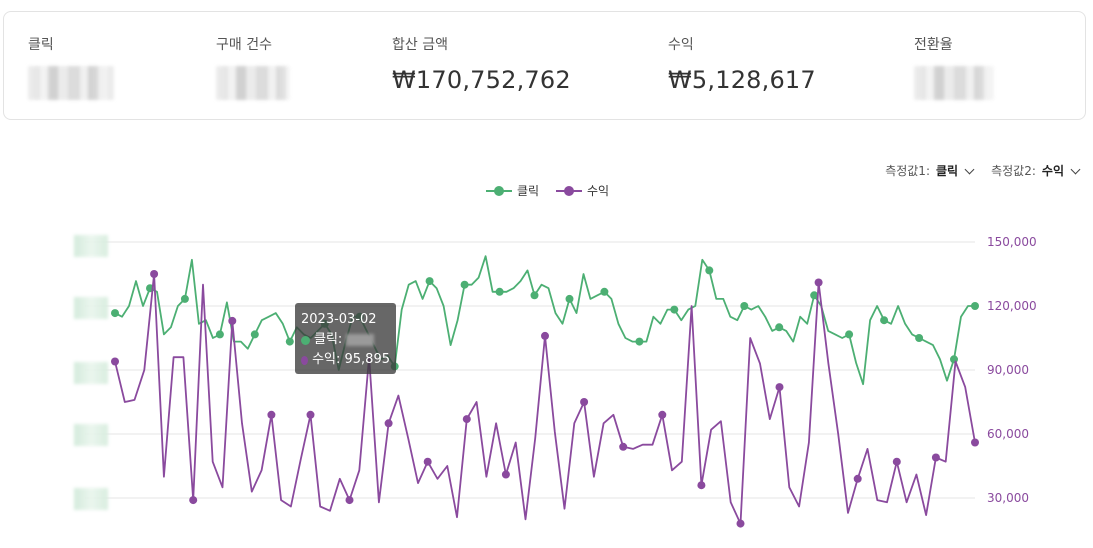 The height and width of the screenshot is (548, 1093). I want to click on right-axis-tick-label: 60,000, so click(1008, 434).